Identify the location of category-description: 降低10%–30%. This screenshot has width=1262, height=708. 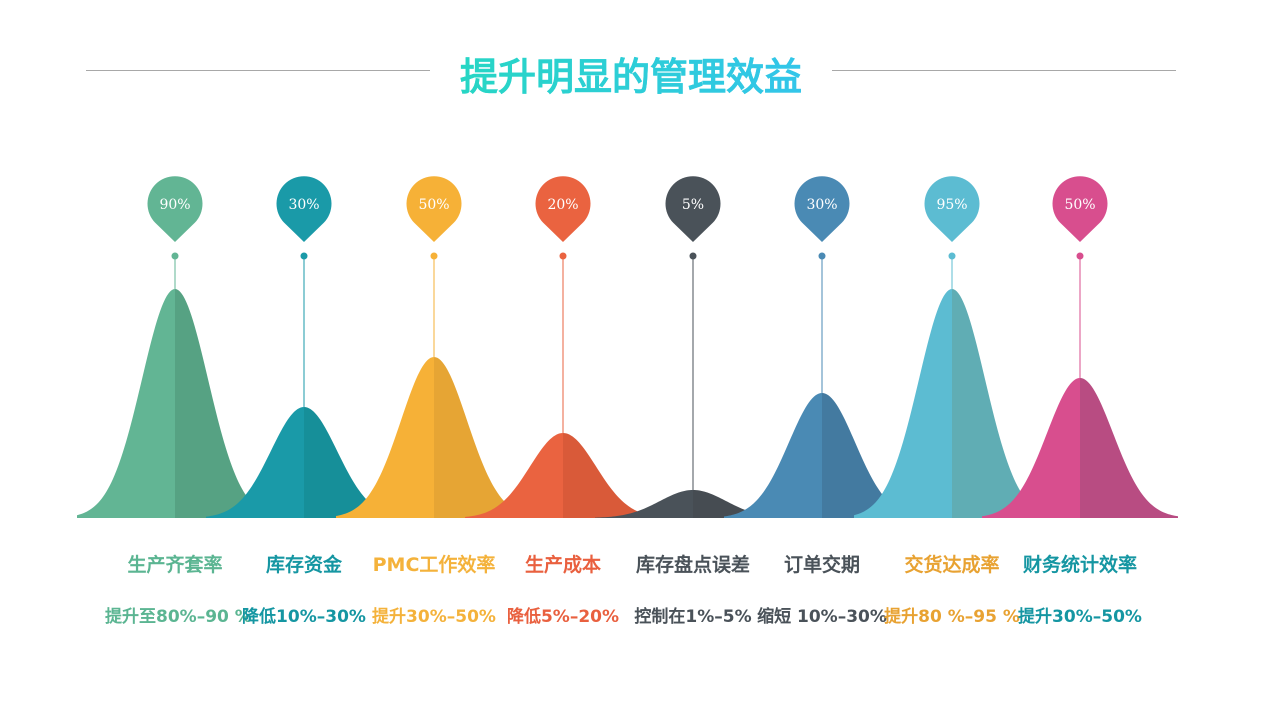
(304, 617).